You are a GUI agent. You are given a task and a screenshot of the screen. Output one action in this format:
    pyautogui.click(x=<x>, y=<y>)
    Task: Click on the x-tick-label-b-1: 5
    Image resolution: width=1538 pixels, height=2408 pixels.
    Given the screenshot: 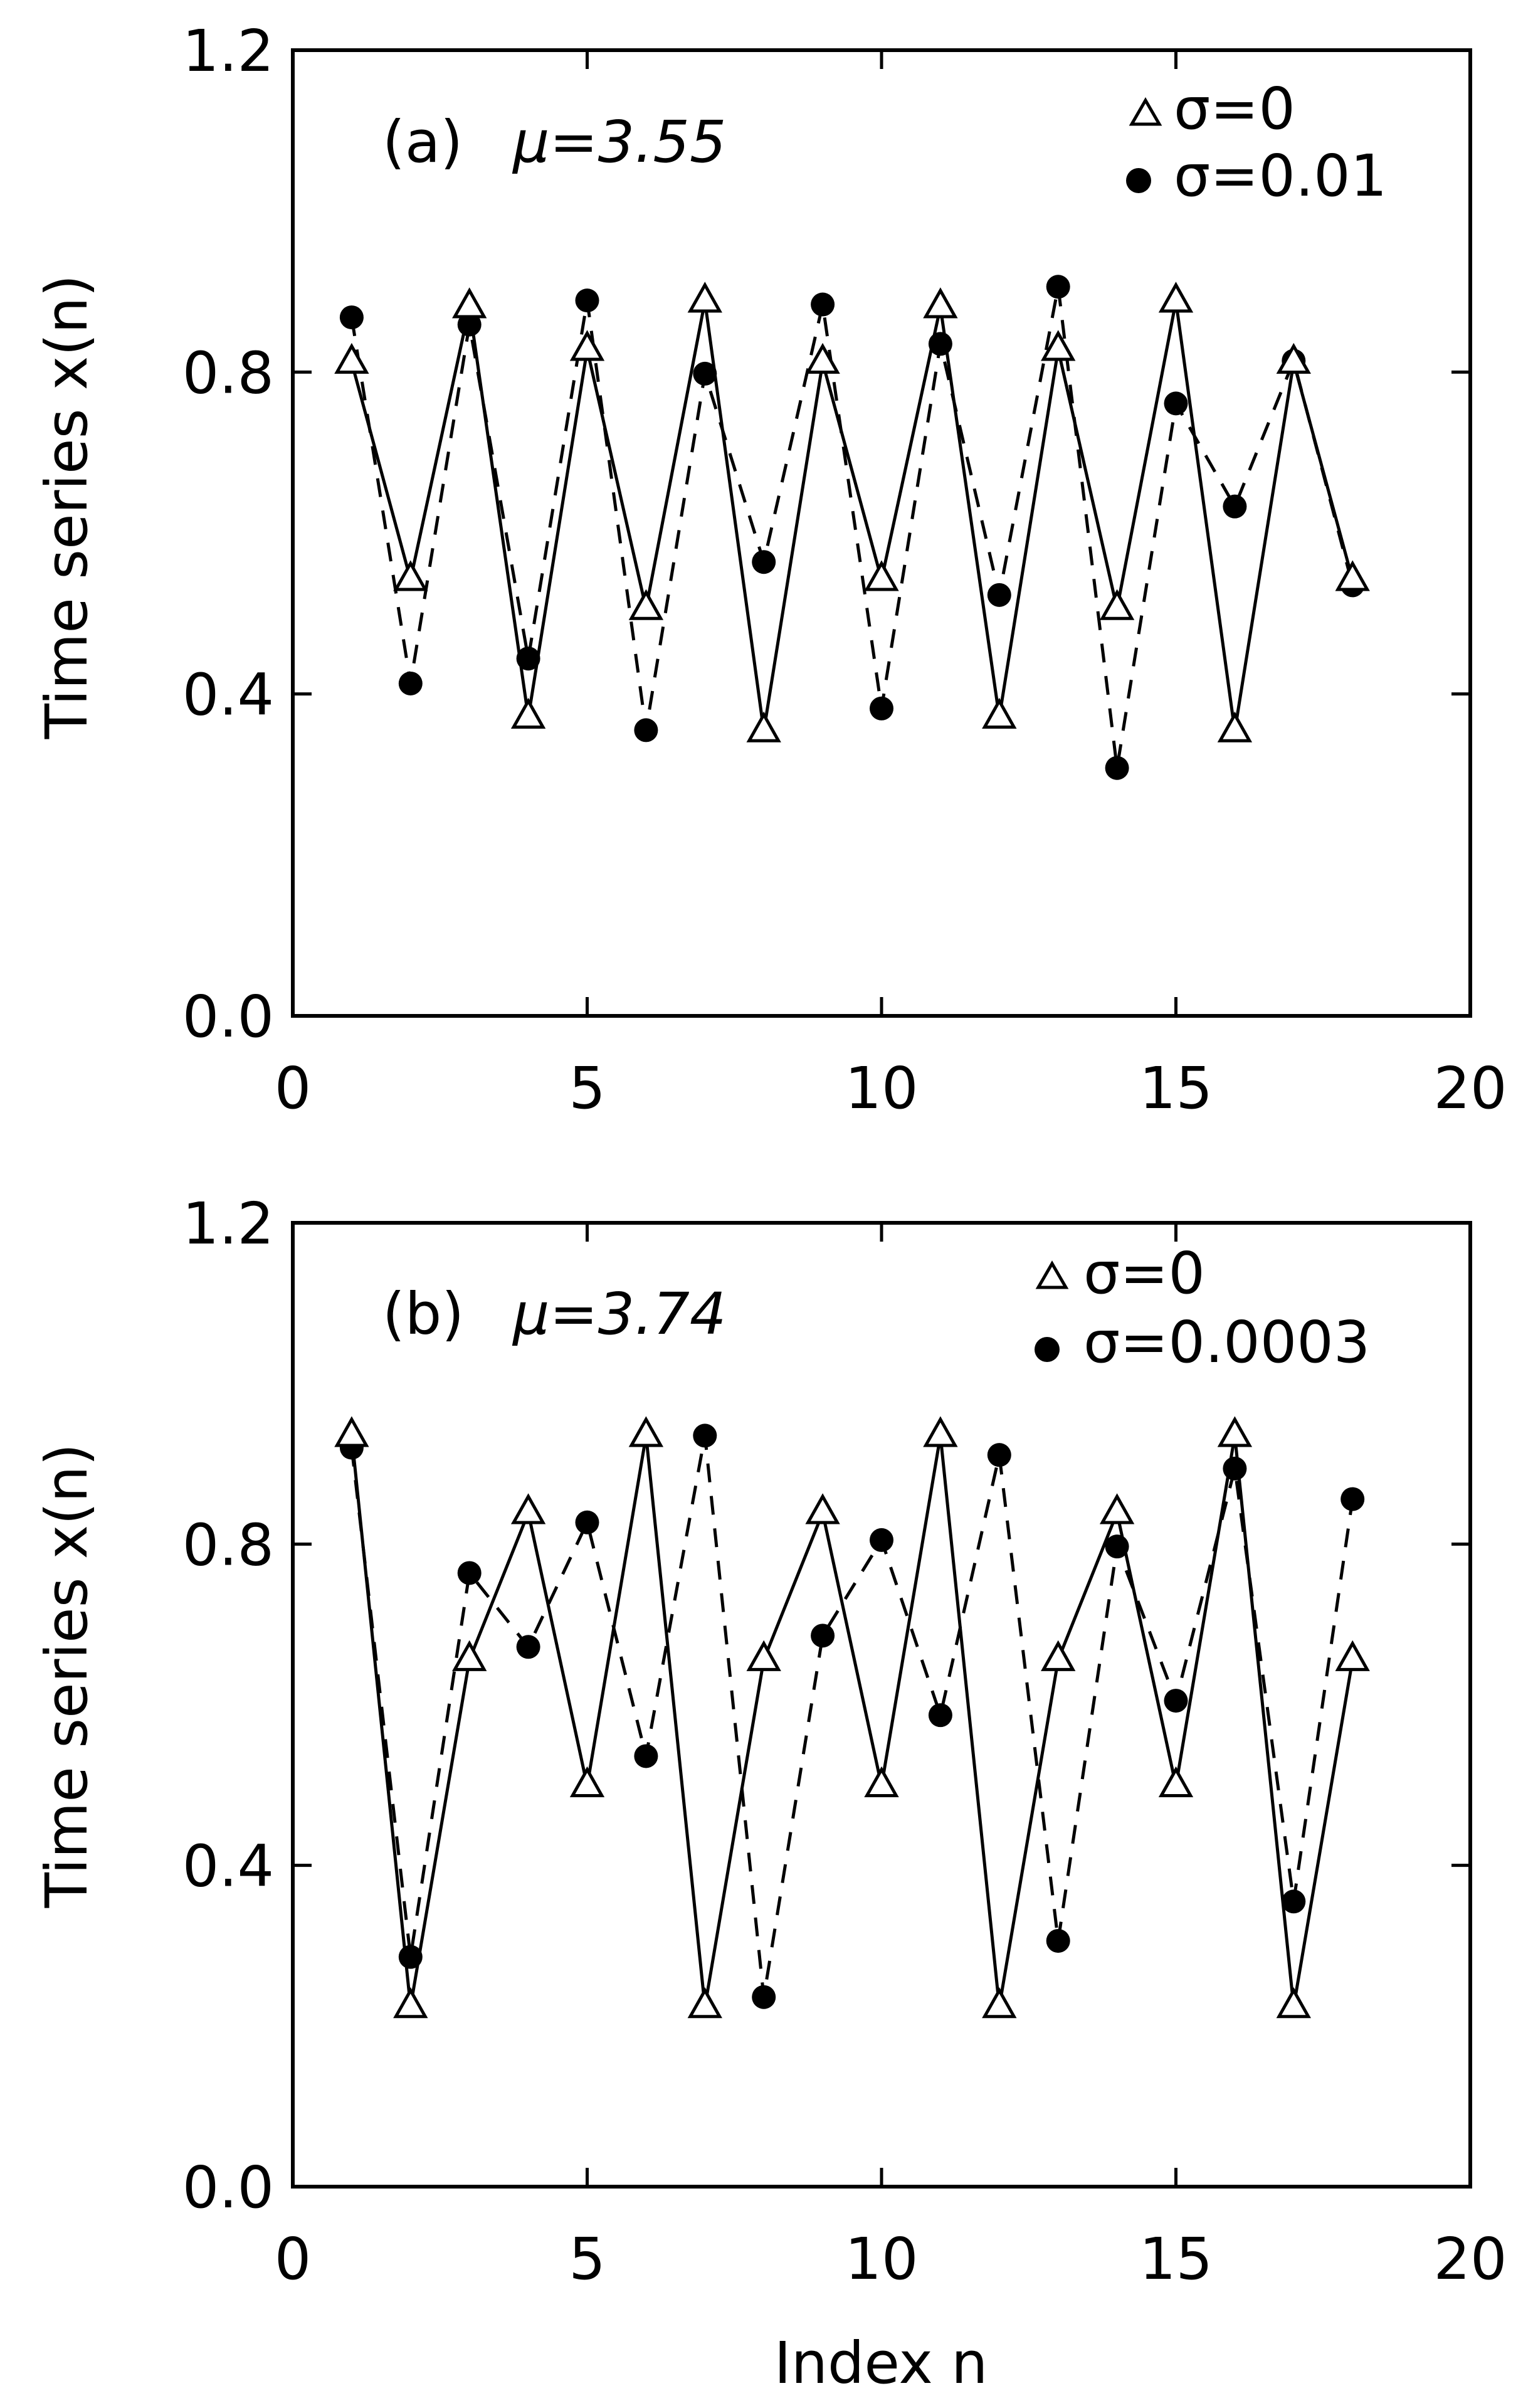 What is the action you would take?
    pyautogui.click(x=587, y=2259)
    